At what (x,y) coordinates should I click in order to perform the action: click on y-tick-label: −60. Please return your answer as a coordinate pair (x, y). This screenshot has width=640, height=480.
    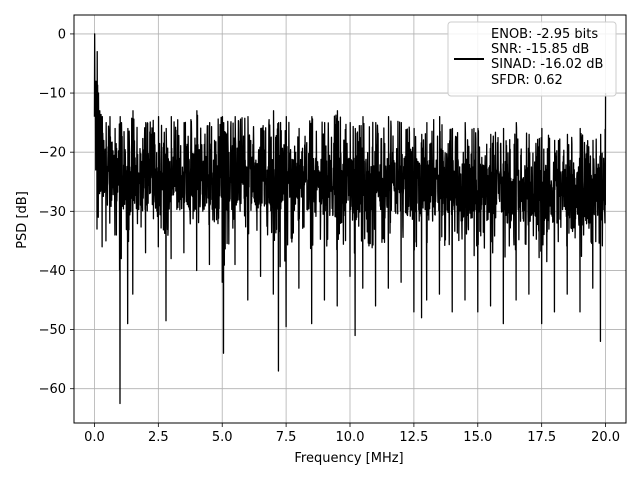
    Looking at the image, I should click on (52, 389).